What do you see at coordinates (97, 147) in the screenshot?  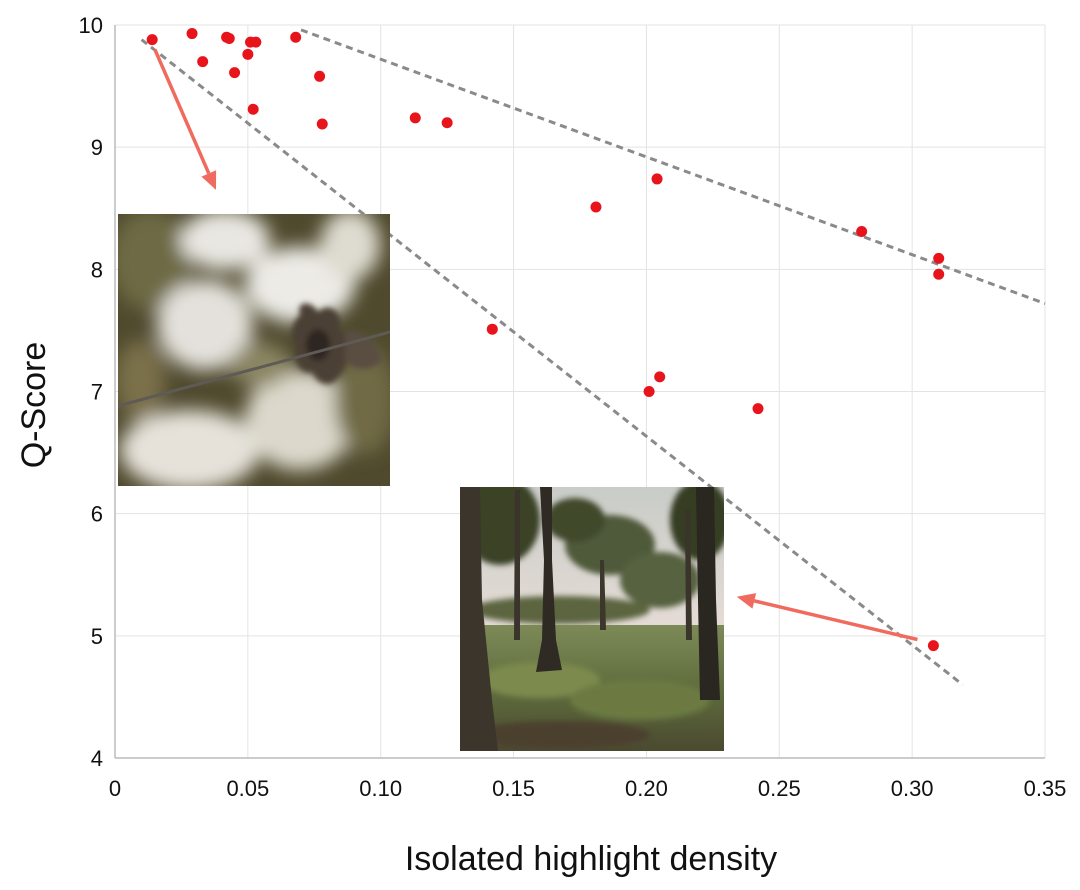 I see `y-tick-label: 9` at bounding box center [97, 147].